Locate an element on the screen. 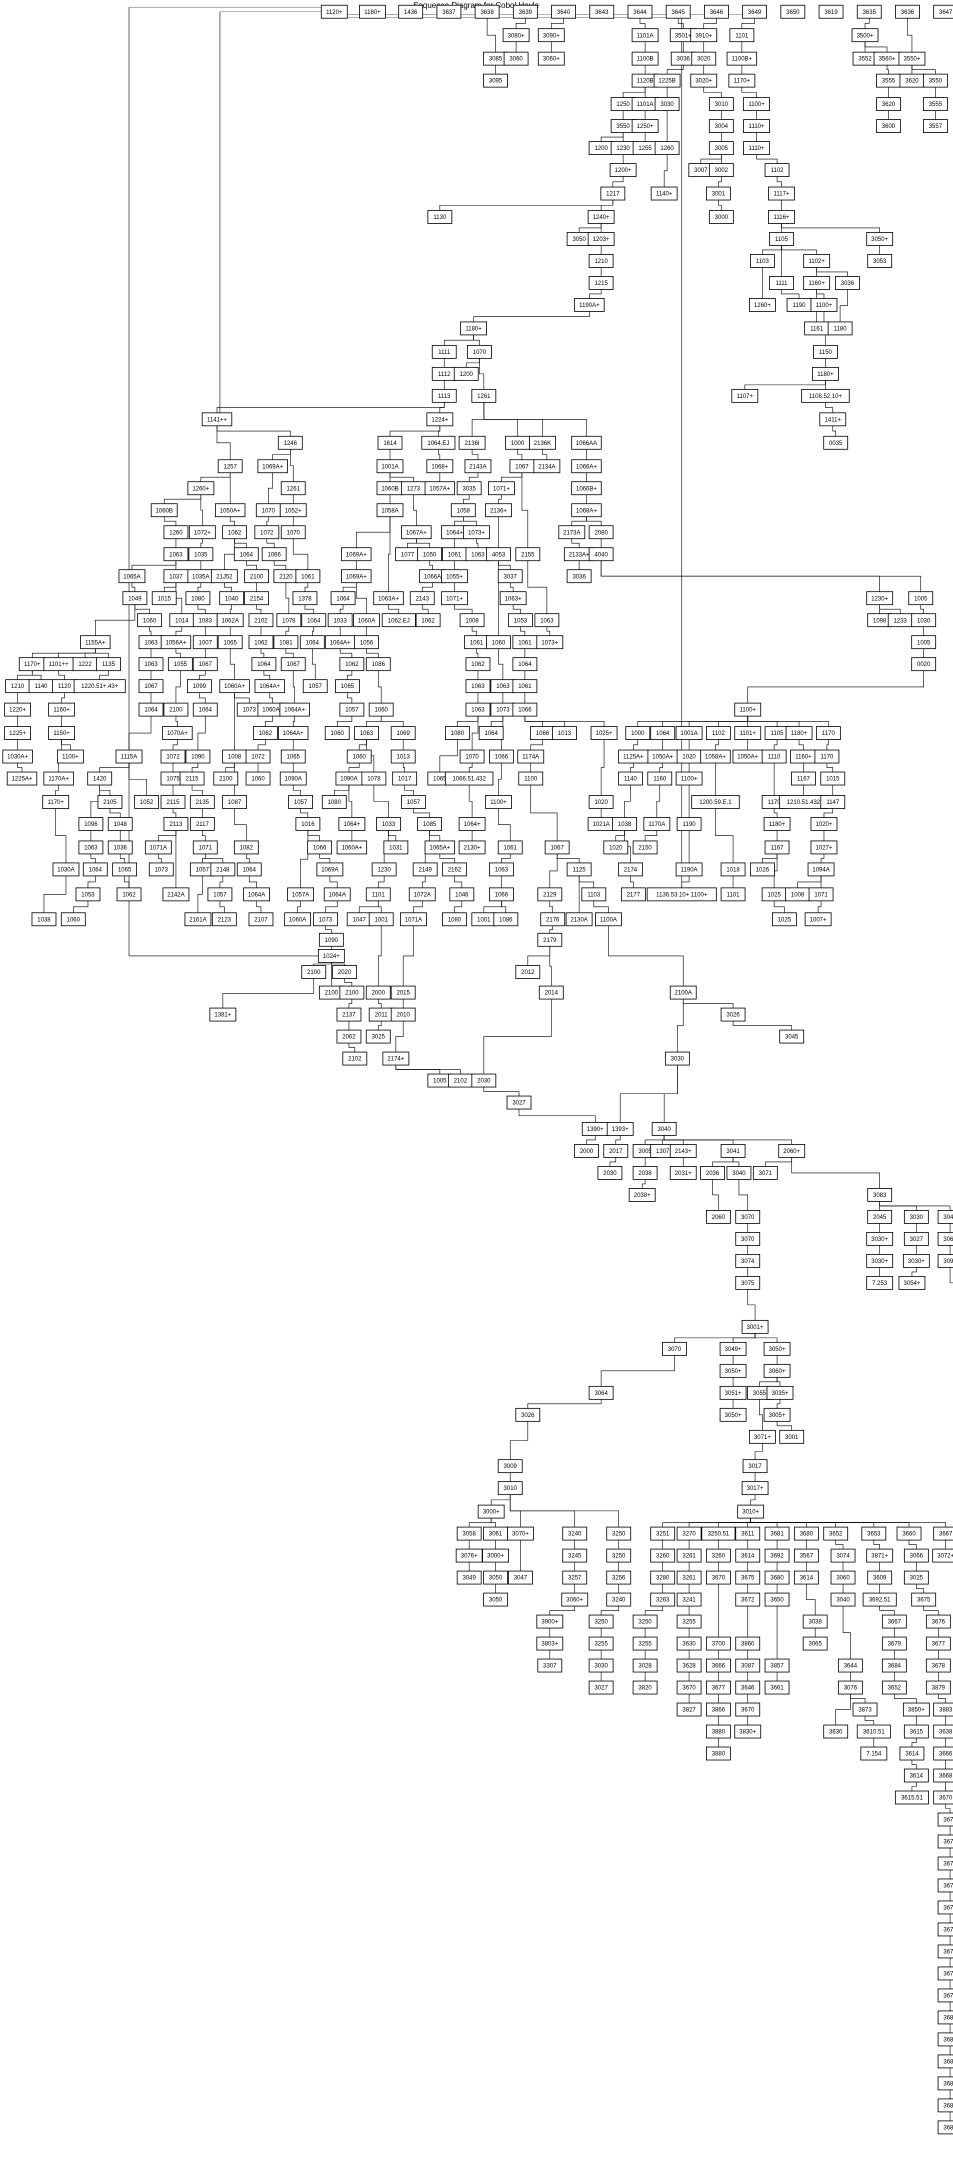 The image size is (953, 2158). node-label: 1008 is located at coordinates (235, 758).